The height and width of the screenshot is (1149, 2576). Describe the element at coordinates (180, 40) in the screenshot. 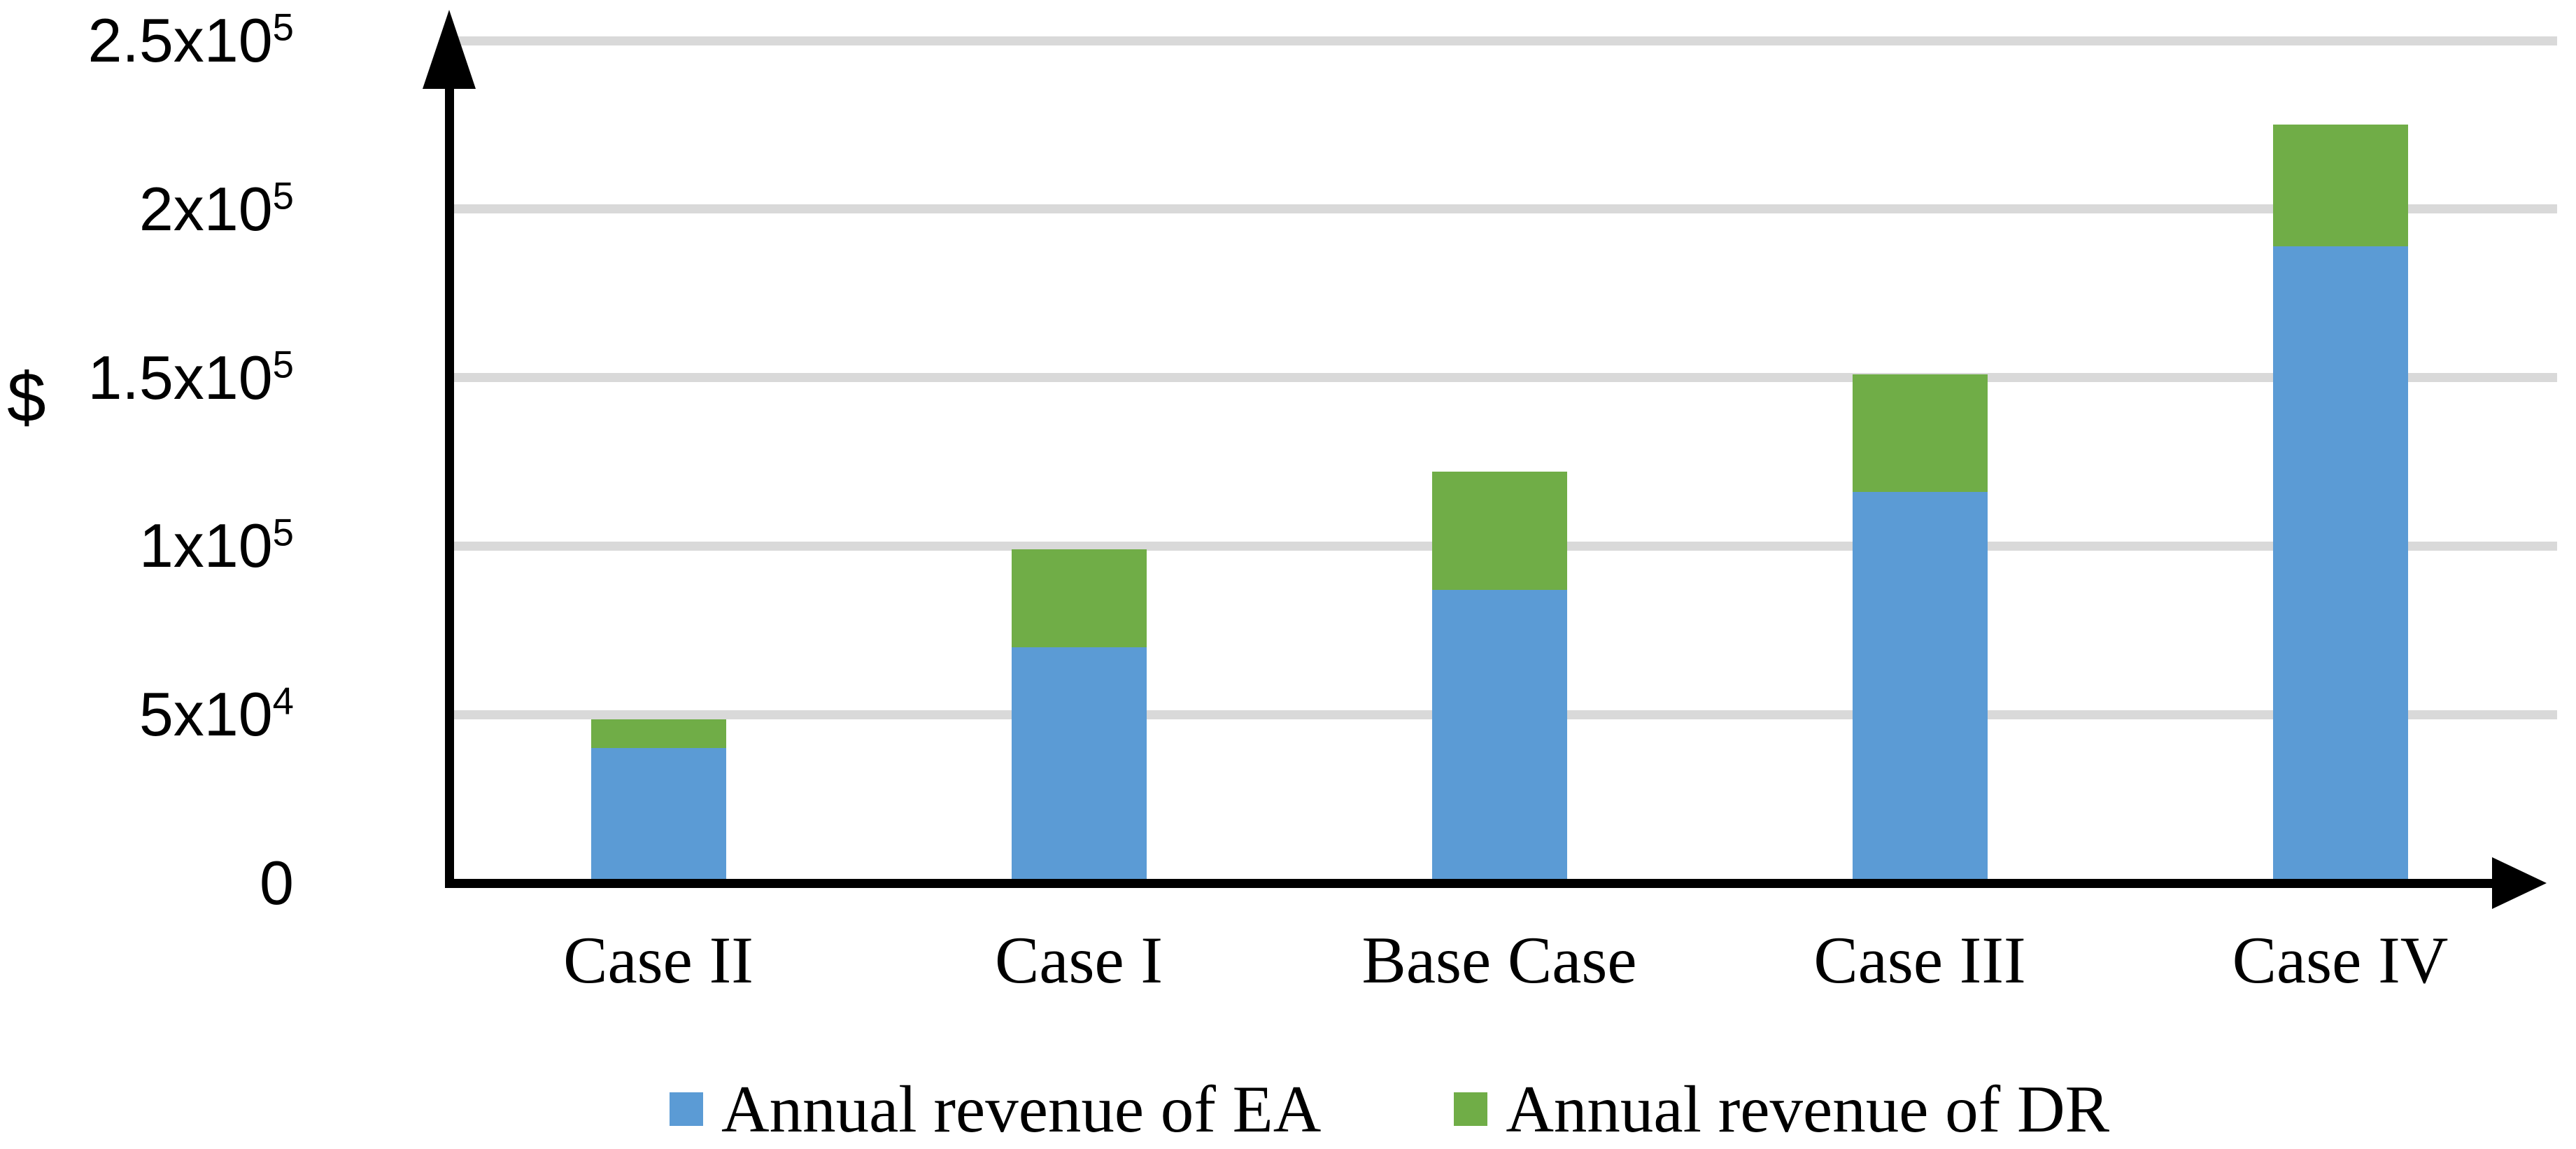

I see `y-tick-base: 2.5x10` at that location.